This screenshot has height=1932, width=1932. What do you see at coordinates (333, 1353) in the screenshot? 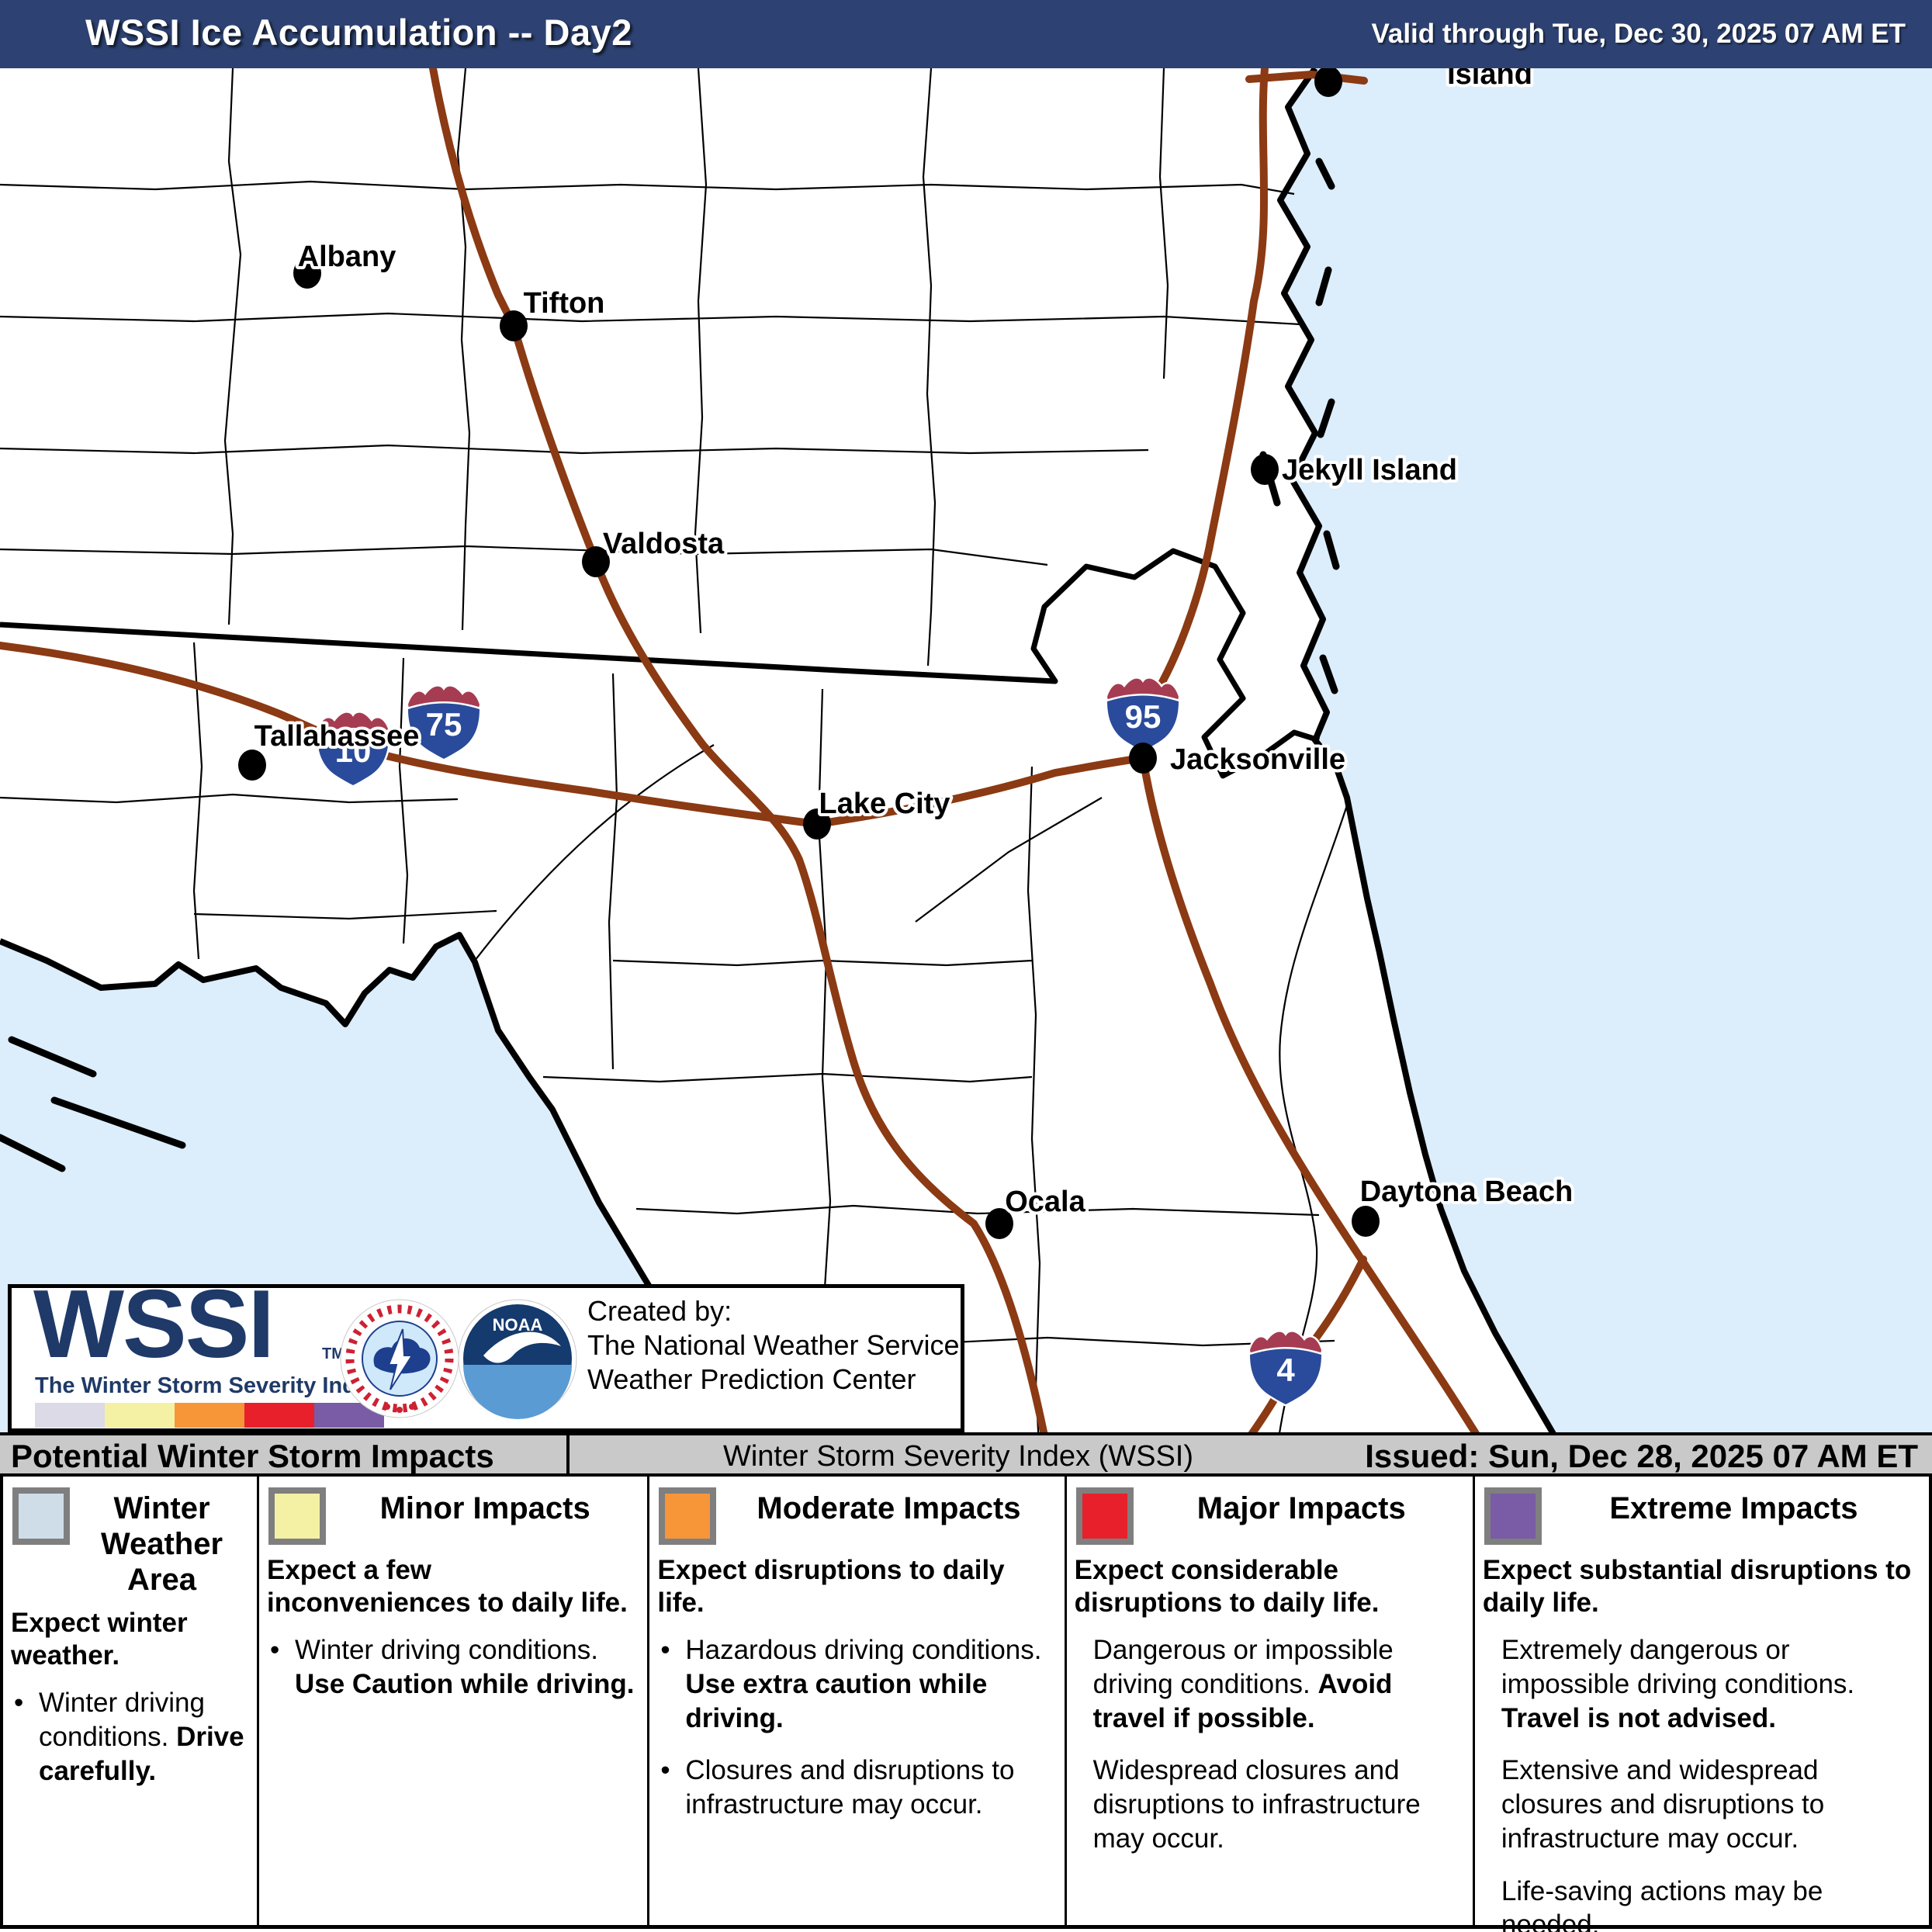
I see `trademark: TM` at bounding box center [333, 1353].